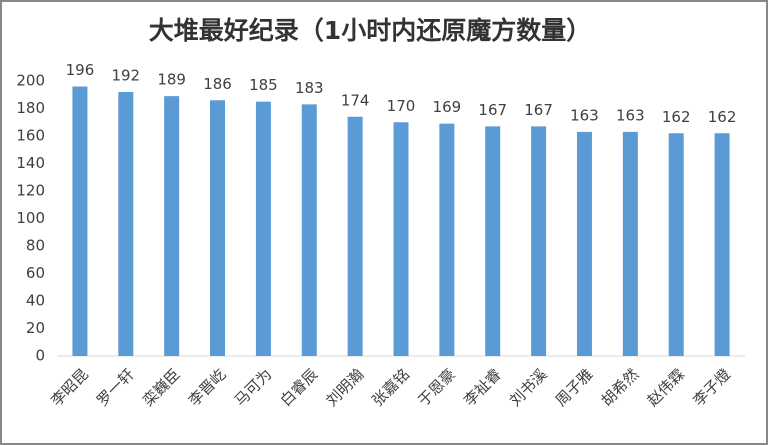 This screenshot has width=768, height=445. What do you see at coordinates (30, 218) in the screenshot?
I see `y-tick-label: 100` at bounding box center [30, 218].